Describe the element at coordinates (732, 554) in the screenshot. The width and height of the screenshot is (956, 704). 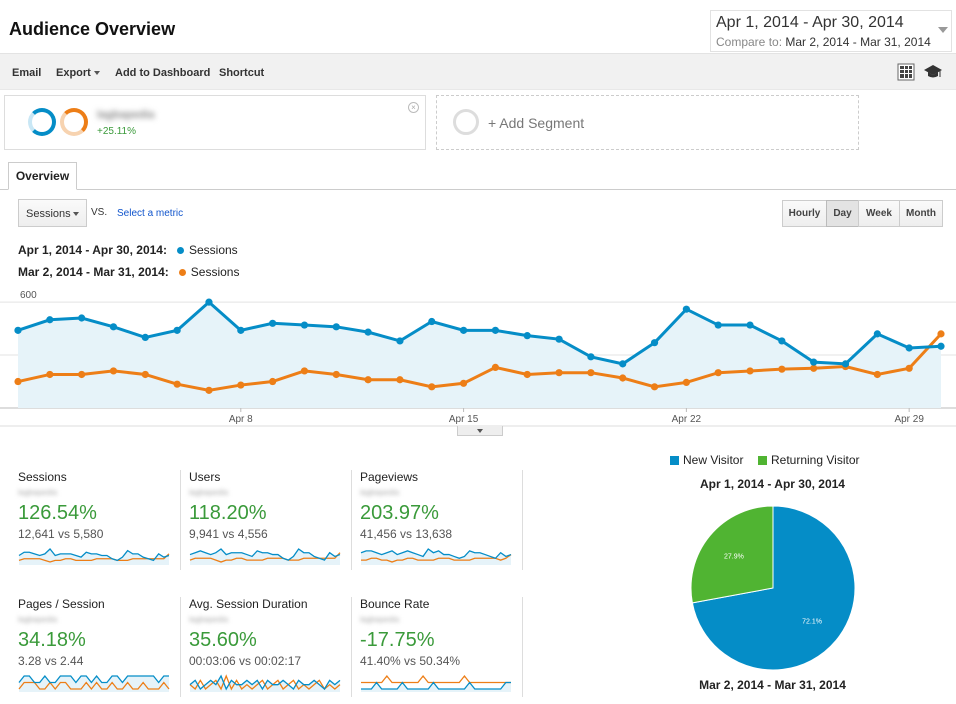
I see `pie-slice-returning-visitor` at that location.